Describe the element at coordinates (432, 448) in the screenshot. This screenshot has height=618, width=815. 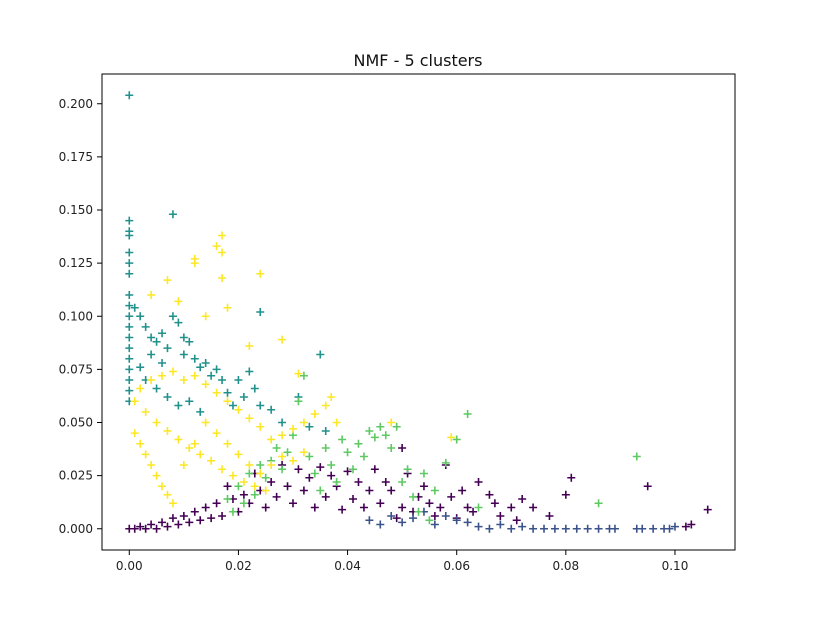
I see `cluster-3-series` at that location.